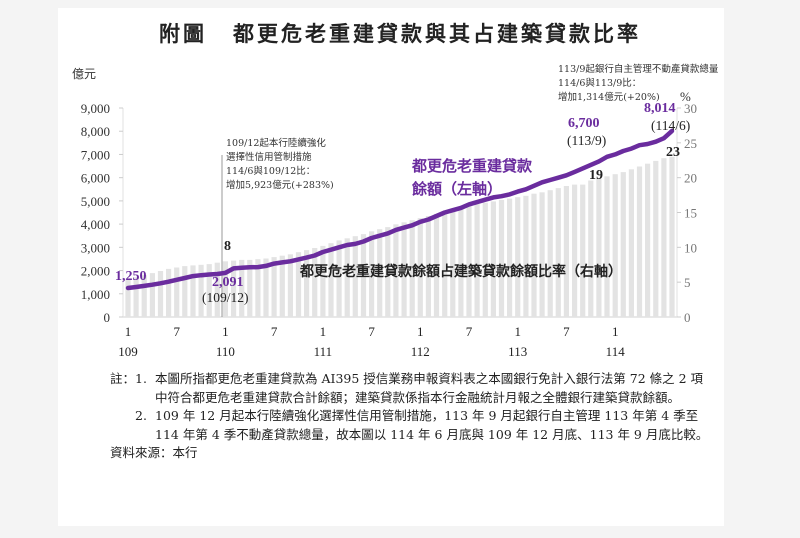 The image size is (800, 538). What do you see at coordinates (95, 294) in the screenshot?
I see `svg-text: 1,000` at bounding box center [95, 294].